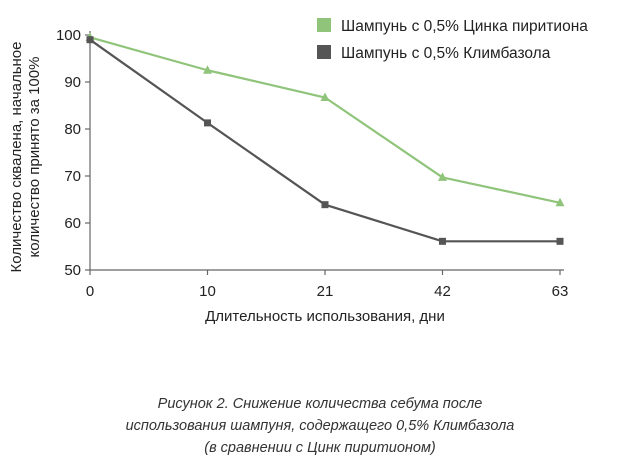  Describe the element at coordinates (72, 82) in the screenshot. I see `y-tick-label-90: 90` at that location.